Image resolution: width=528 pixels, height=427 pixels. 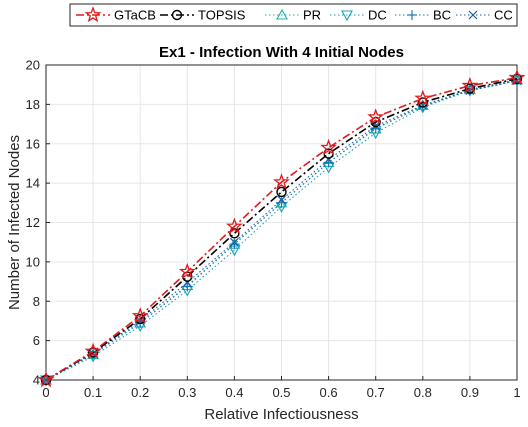 What do you see at coordinates (234, 392) in the screenshot?
I see `x-tick-label: 0.4` at bounding box center [234, 392].